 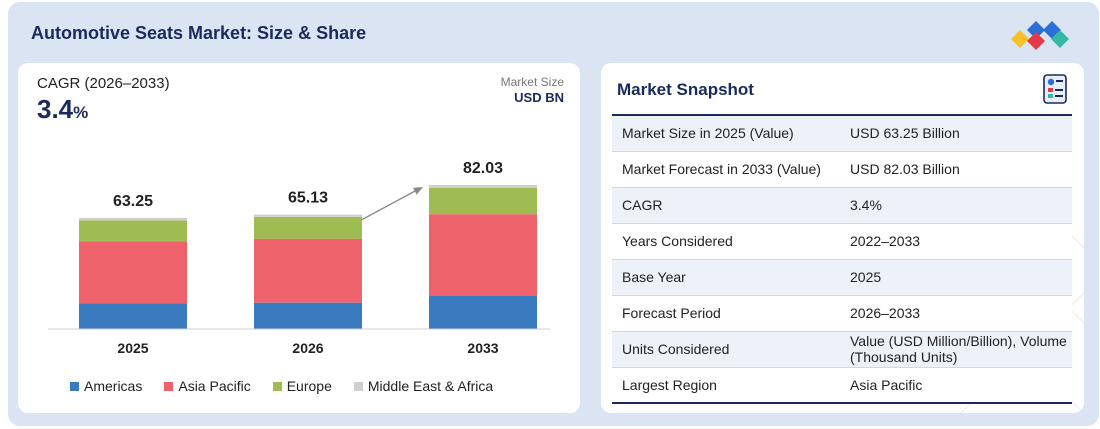 I want to click on total-label-2025: 63.25, so click(x=133, y=201).